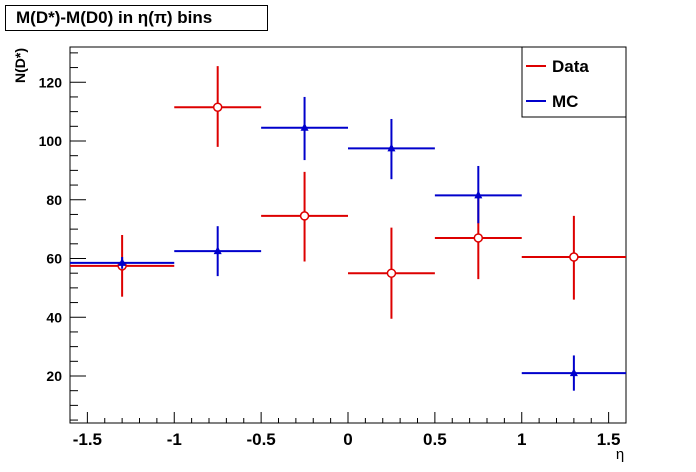  Describe the element at coordinates (435, 439) in the screenshot. I see `x-tick-label: 0.5` at that location.